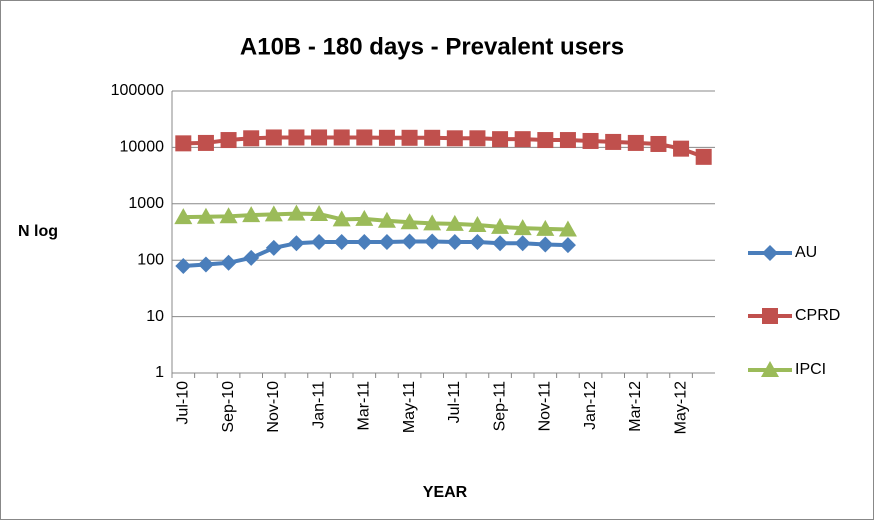 This screenshot has width=875, height=526. What do you see at coordinates (445, 492) in the screenshot?
I see `x-axis-title: YEAR` at bounding box center [445, 492].